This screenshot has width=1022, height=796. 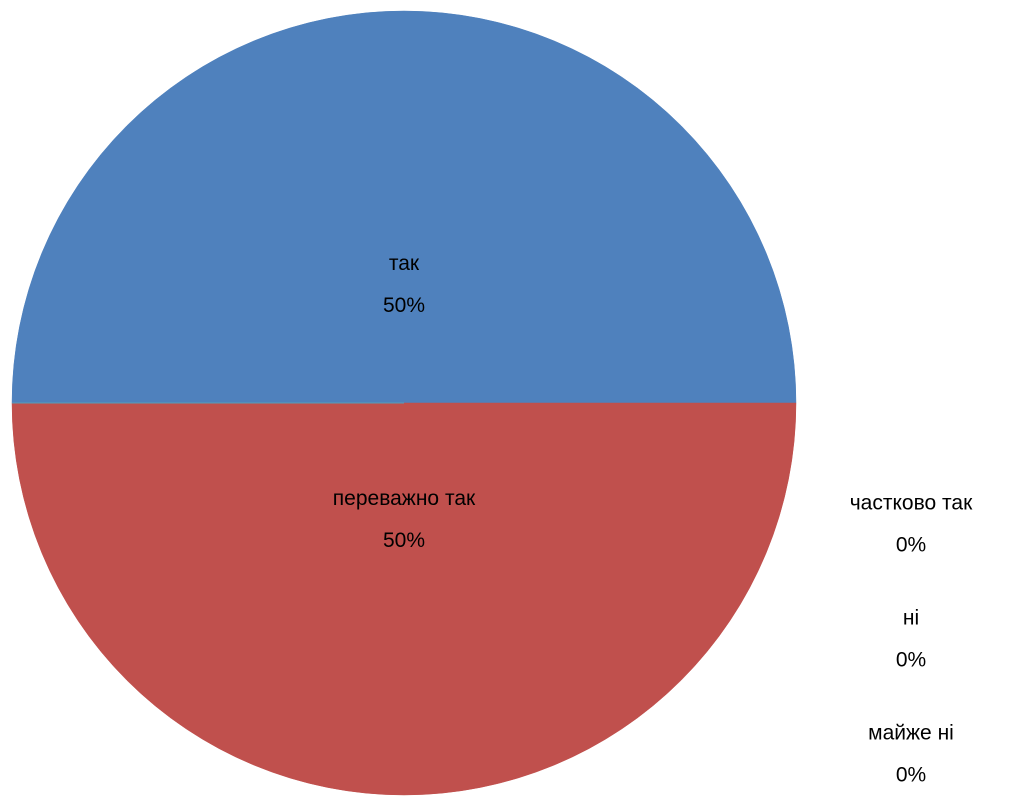 I want to click on data-label-name: переважно так, so click(x=404, y=498).